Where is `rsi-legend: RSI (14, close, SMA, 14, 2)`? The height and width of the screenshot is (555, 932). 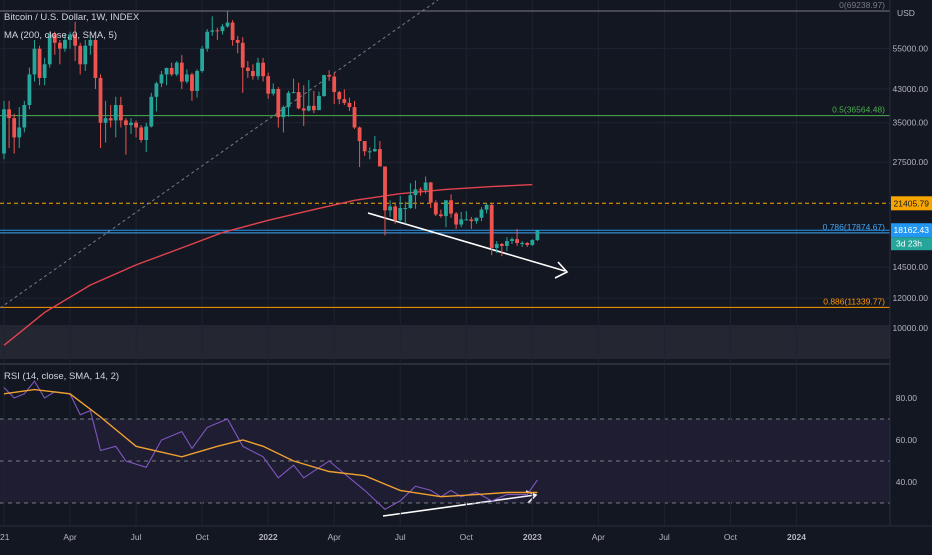 rsi-legend: RSI (14, close, SMA, 14, 2) is located at coordinates (61, 376).